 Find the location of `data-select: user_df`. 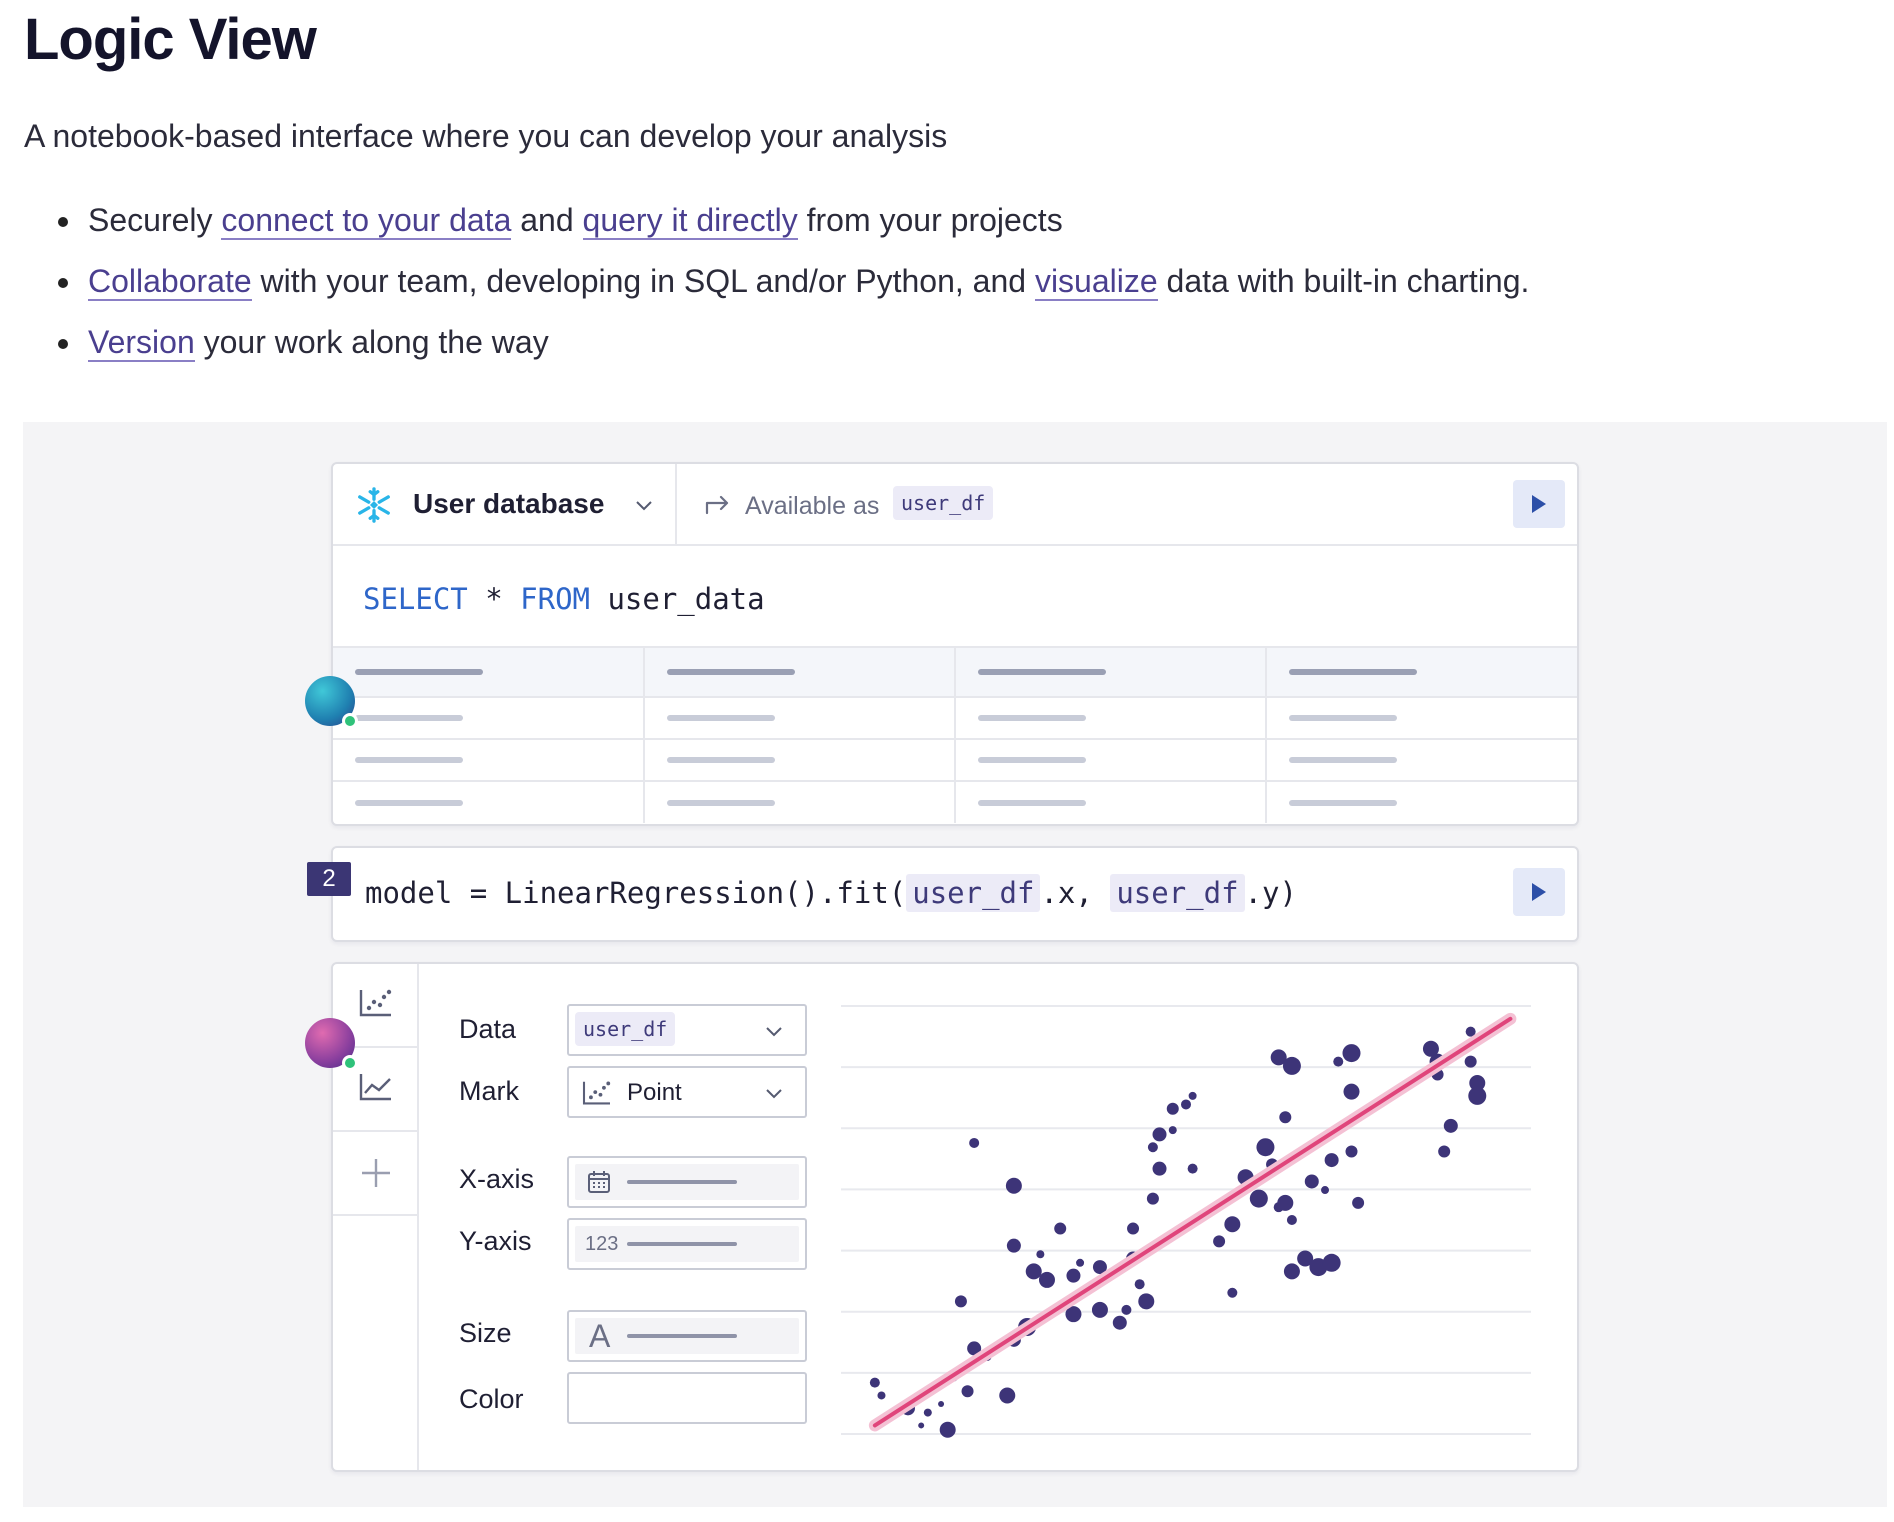

data-select: user_df is located at coordinates (687, 1030).